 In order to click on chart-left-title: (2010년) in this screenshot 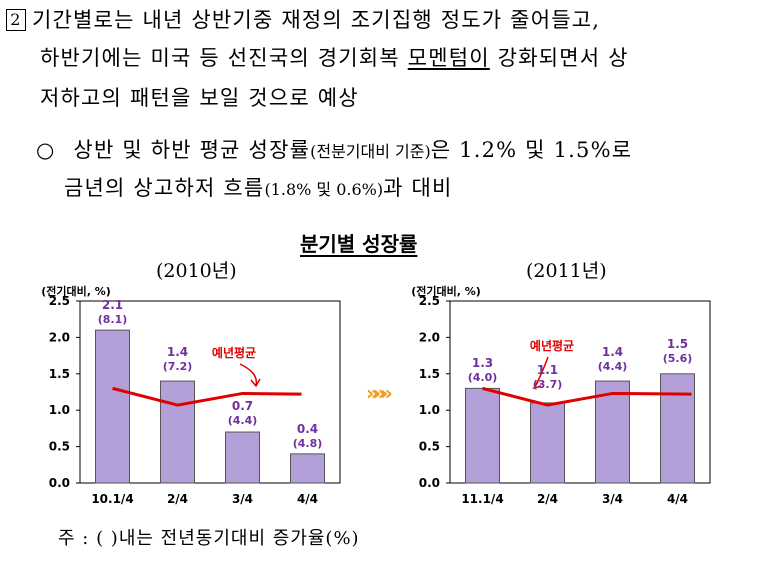, I will do `click(196, 271)`.